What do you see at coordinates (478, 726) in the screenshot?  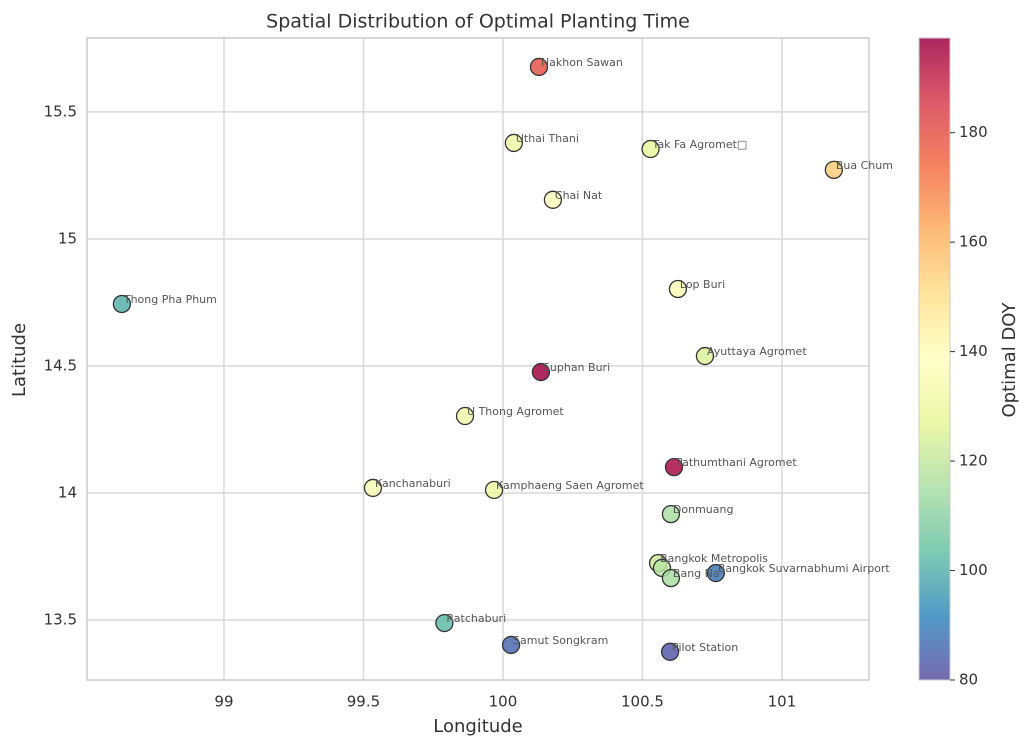 I see `x-axis-label: Longitude` at bounding box center [478, 726].